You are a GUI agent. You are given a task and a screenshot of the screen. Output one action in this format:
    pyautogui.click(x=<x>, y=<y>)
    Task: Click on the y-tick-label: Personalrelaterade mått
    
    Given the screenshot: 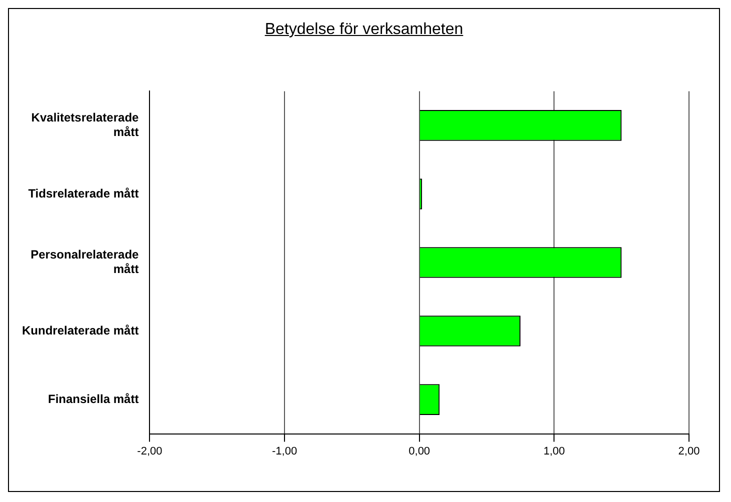 What is the action you would take?
    pyautogui.click(x=85, y=262)
    